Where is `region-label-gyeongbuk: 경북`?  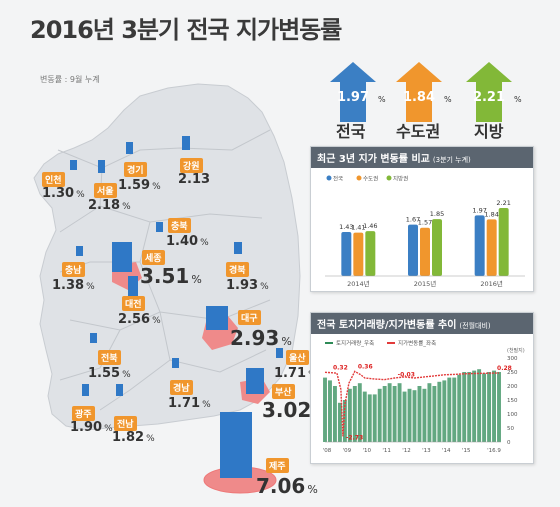 region-label-gyeongbuk: 경북 is located at coordinates (237, 269).